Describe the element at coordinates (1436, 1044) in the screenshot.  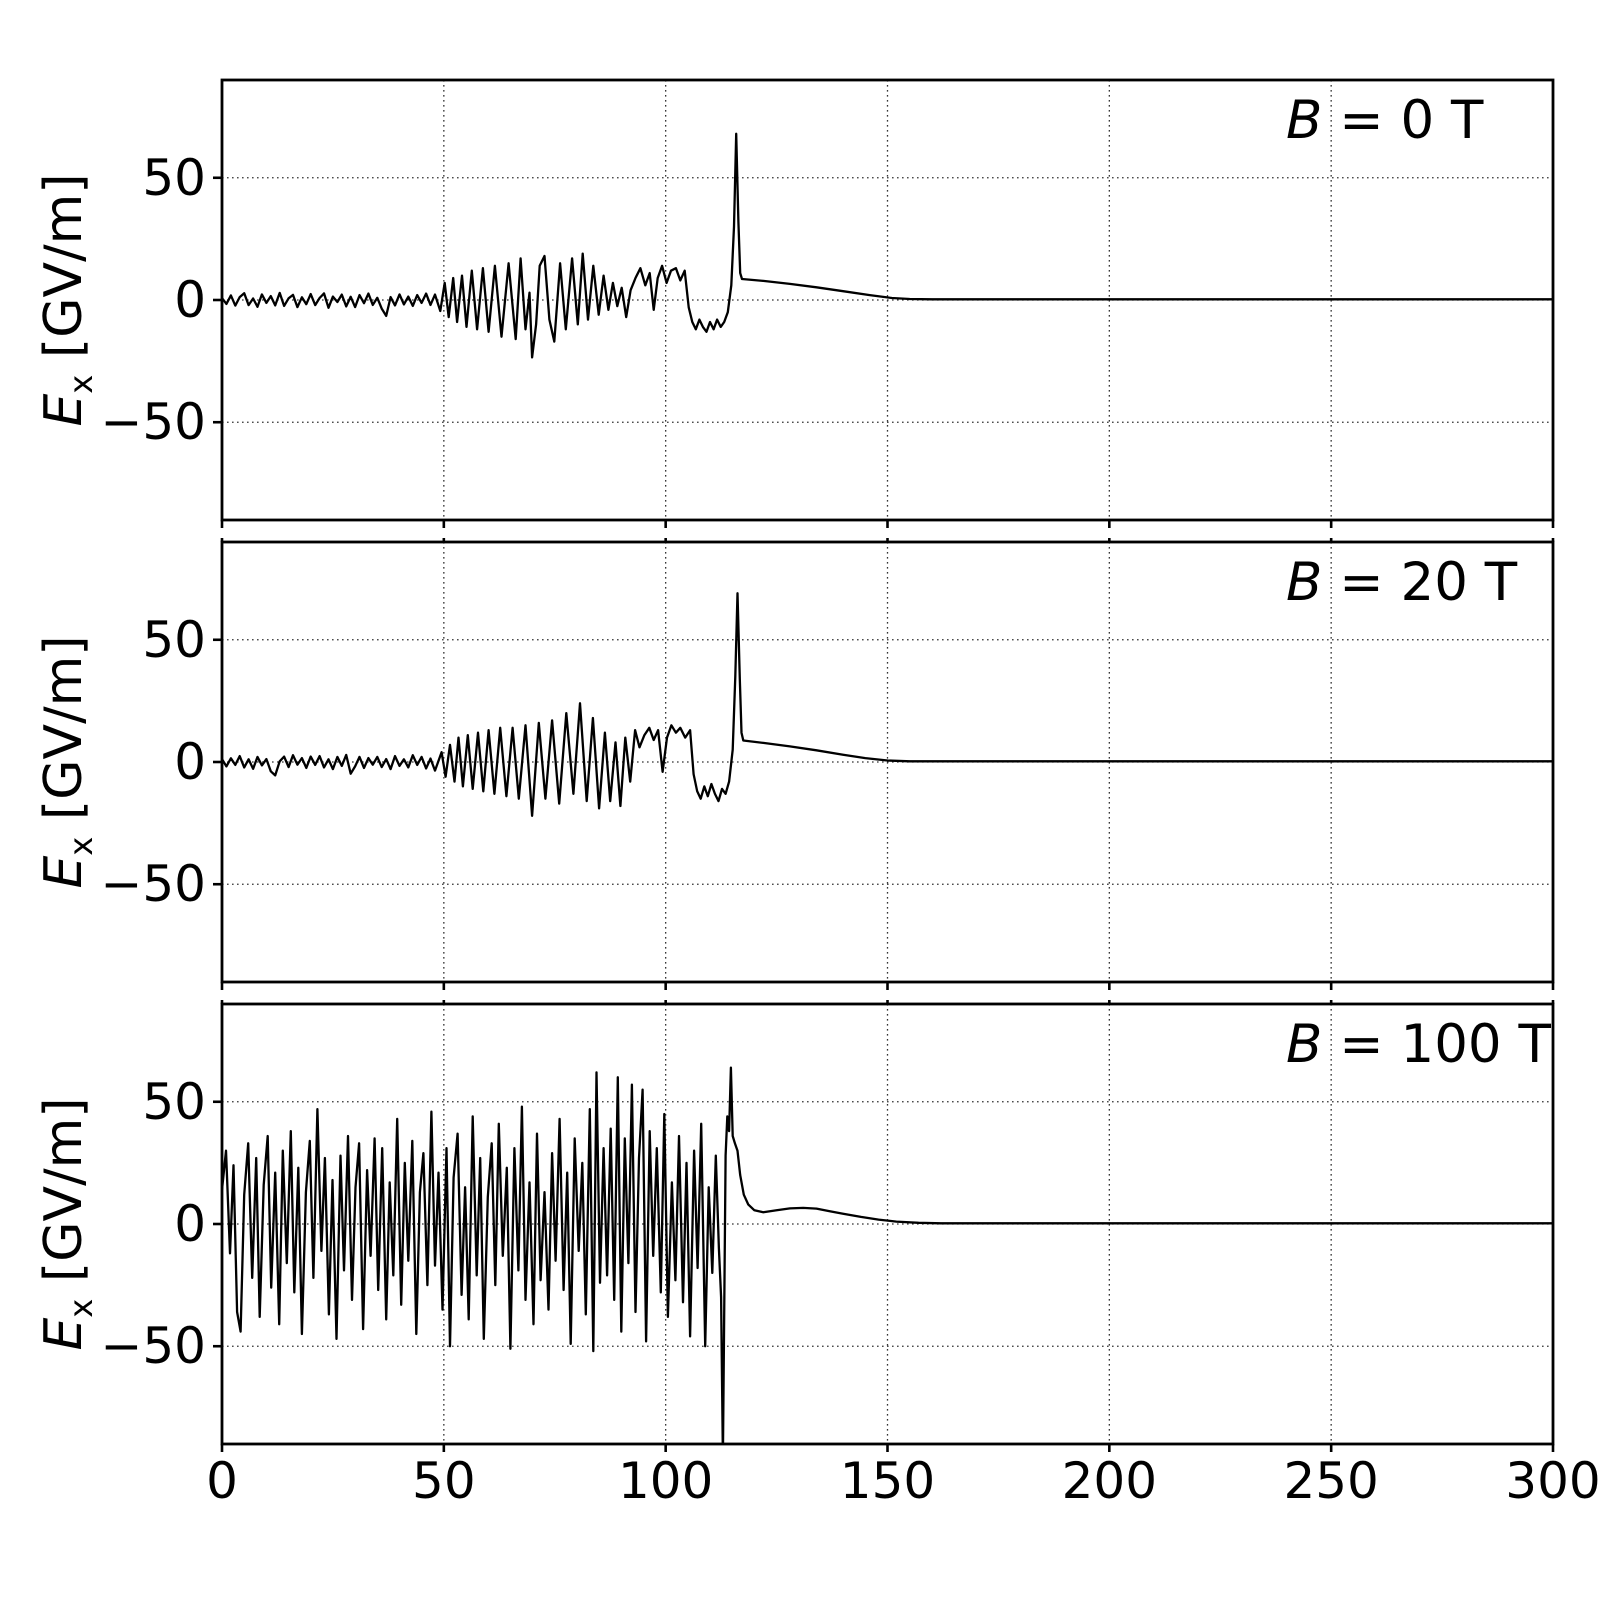
I see `panel-label-text: = 100 T` at that location.